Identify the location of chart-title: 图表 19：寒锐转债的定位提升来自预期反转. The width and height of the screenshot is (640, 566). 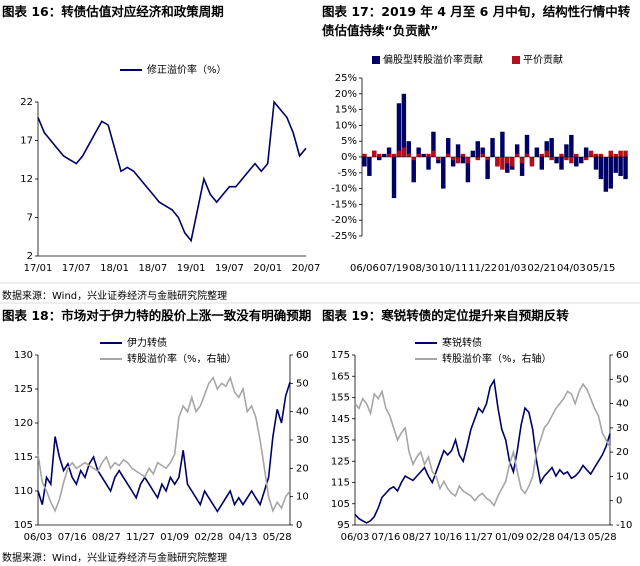
(445, 315).